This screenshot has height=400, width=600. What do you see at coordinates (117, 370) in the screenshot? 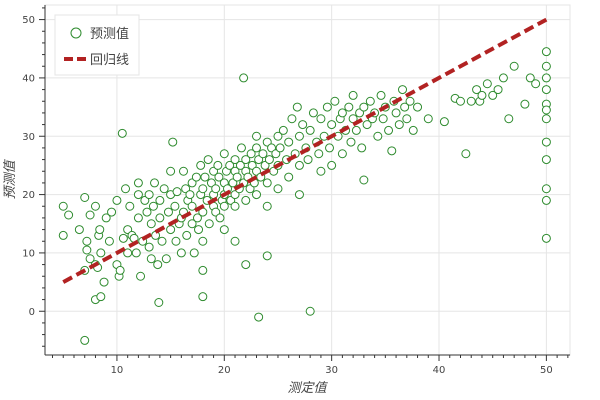
I see `x-tick-label: 10` at bounding box center [117, 370].